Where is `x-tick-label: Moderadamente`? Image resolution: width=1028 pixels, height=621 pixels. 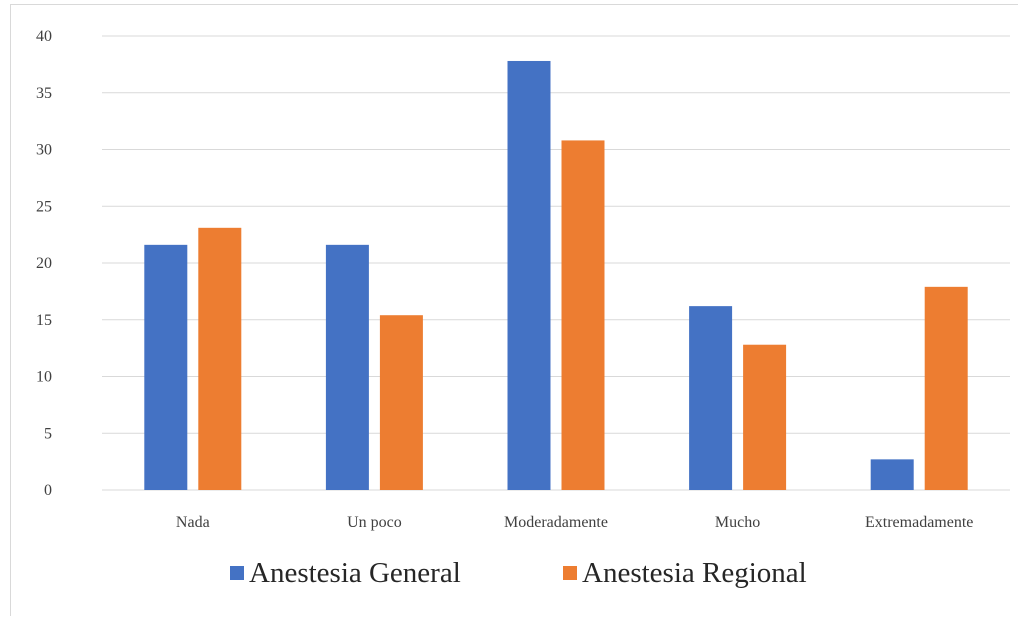
x-tick-label: Moderadamente is located at coordinates (556, 522).